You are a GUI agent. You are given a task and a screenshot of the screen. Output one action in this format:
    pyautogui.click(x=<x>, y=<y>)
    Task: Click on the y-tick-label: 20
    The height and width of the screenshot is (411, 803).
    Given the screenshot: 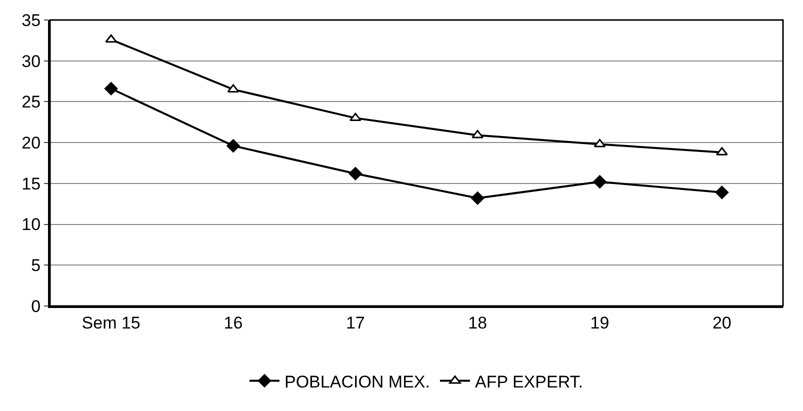 What is the action you would take?
    pyautogui.click(x=31, y=143)
    